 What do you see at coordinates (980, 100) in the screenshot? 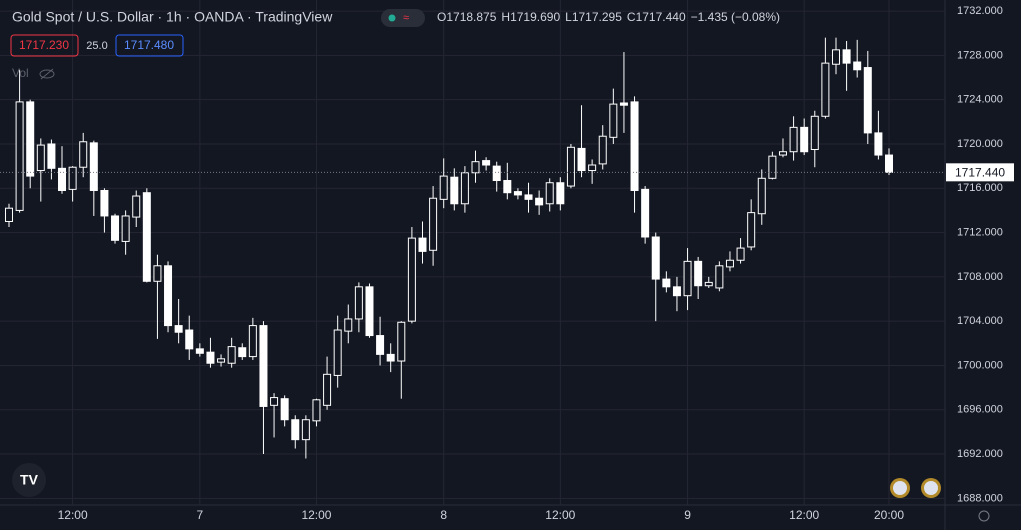
I see `y-tick-label: 1724.000` at bounding box center [980, 100].